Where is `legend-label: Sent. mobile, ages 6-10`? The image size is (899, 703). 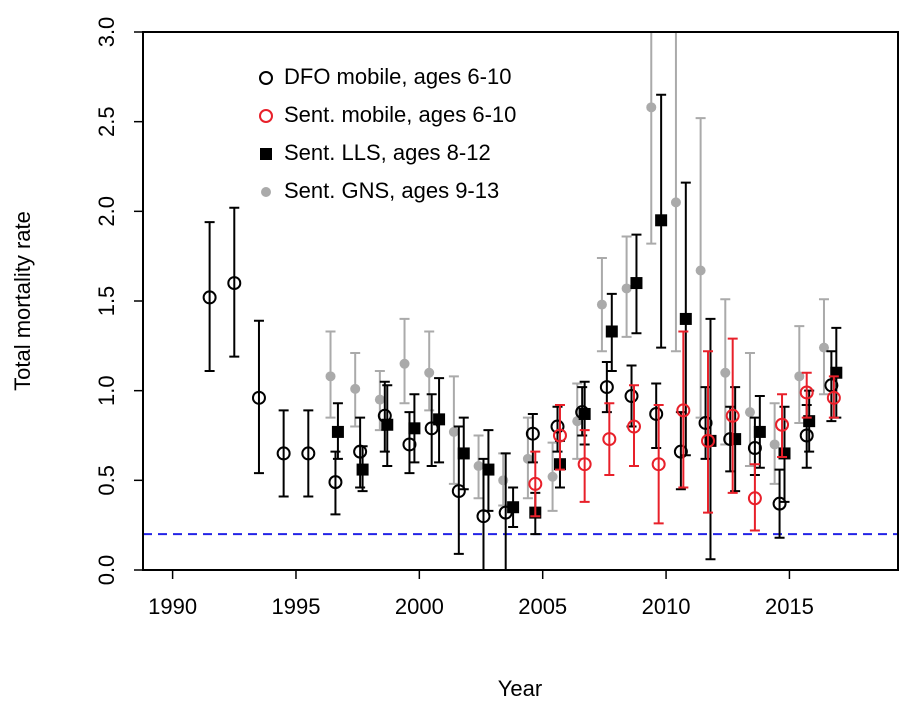 legend-label: Sent. mobile, ages 6-10 is located at coordinates (400, 114).